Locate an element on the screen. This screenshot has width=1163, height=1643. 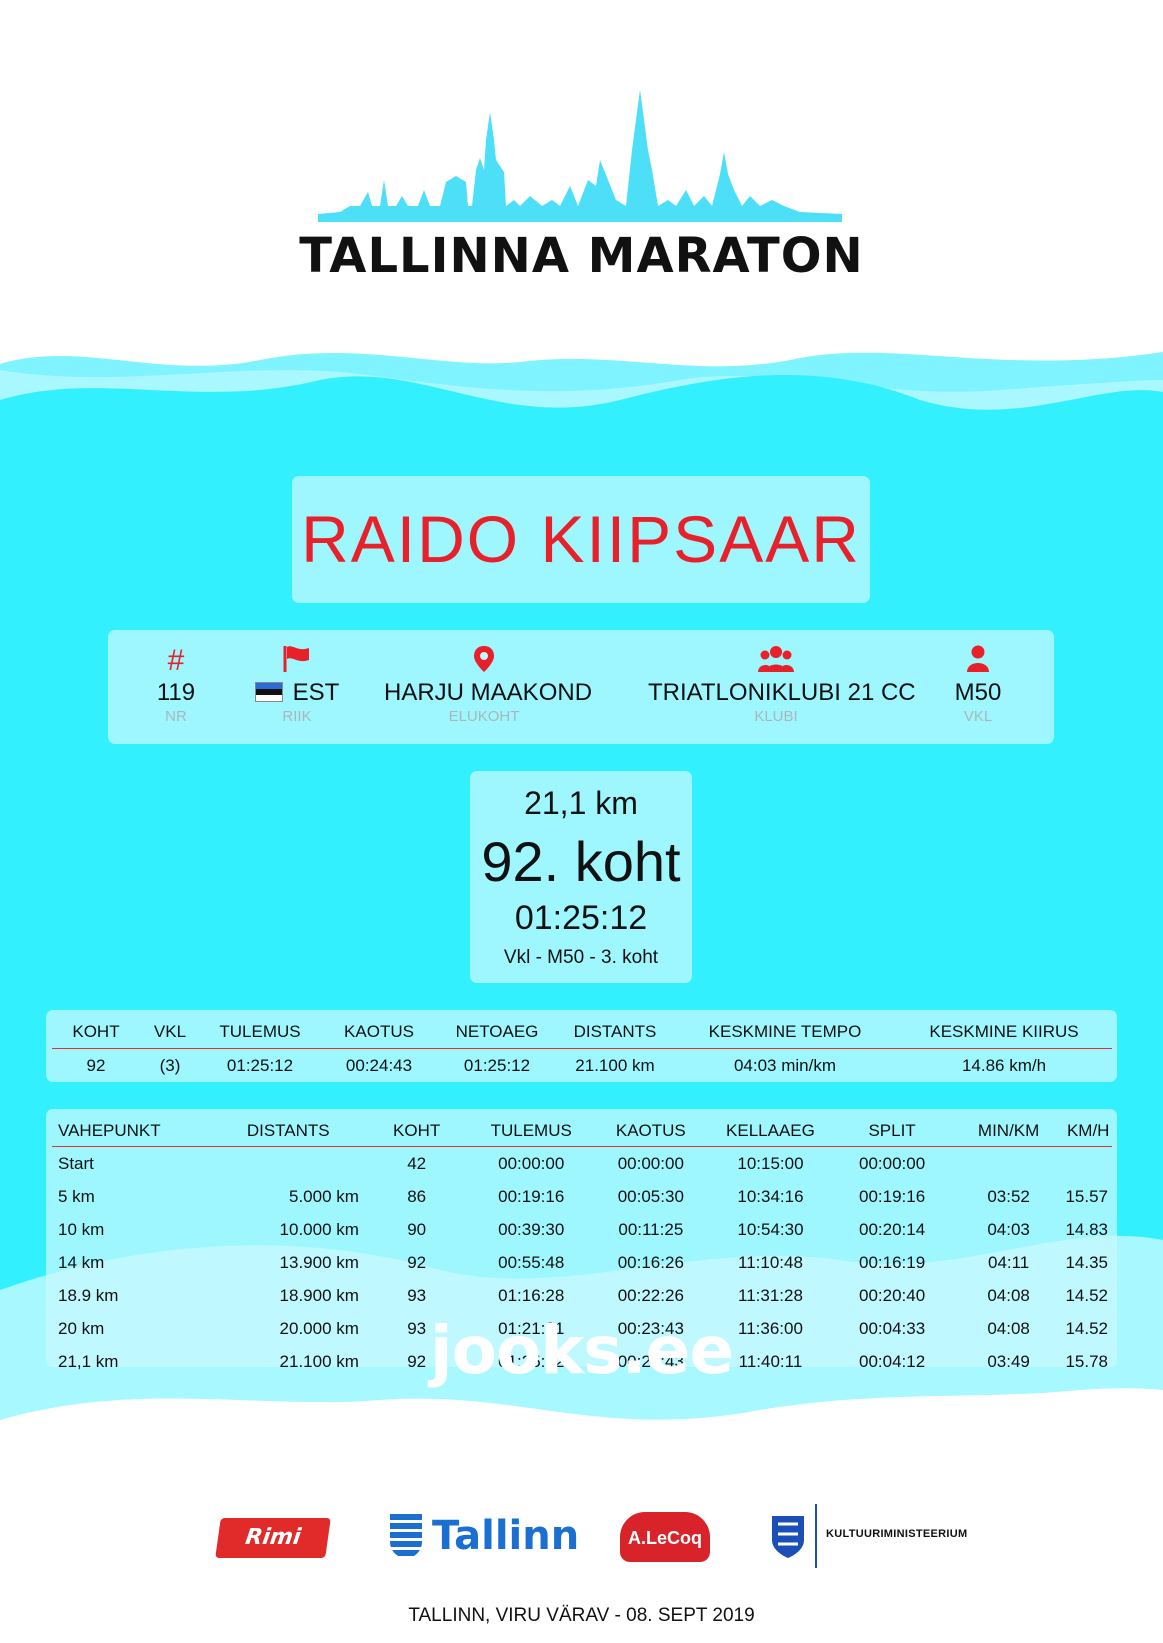
summary-cell: 00:24:43 is located at coordinates (379, 1065).